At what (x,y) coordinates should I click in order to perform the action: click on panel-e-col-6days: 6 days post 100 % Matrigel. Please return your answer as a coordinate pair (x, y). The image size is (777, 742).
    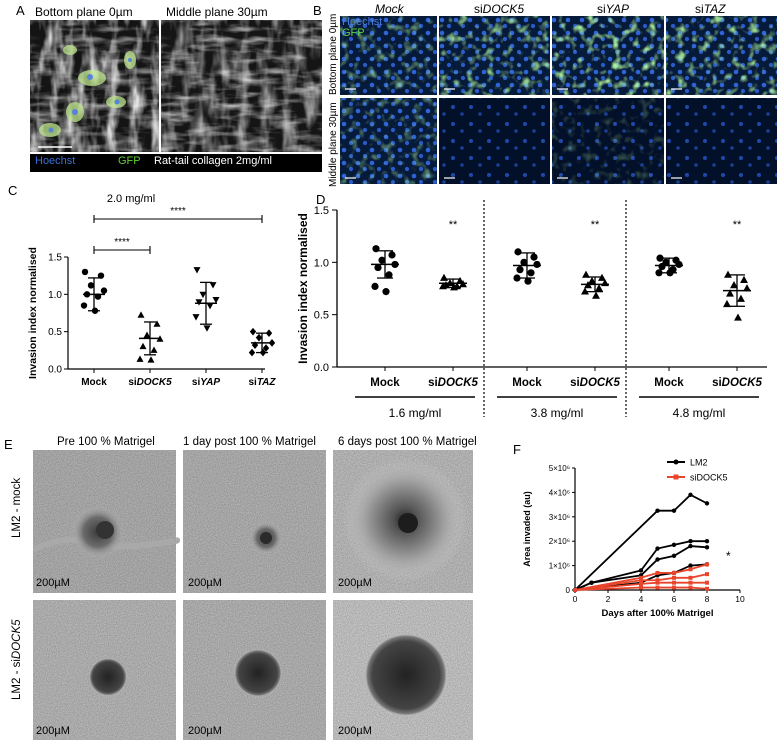
    Looking at the image, I should click on (407, 442).